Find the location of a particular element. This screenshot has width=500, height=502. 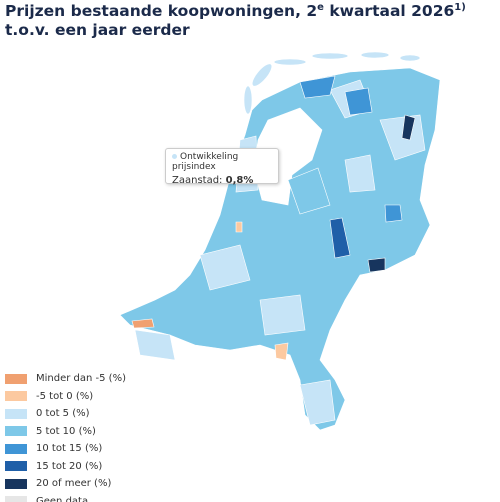

legend-label: Minder dan -5 (%) is located at coordinates (81, 379).